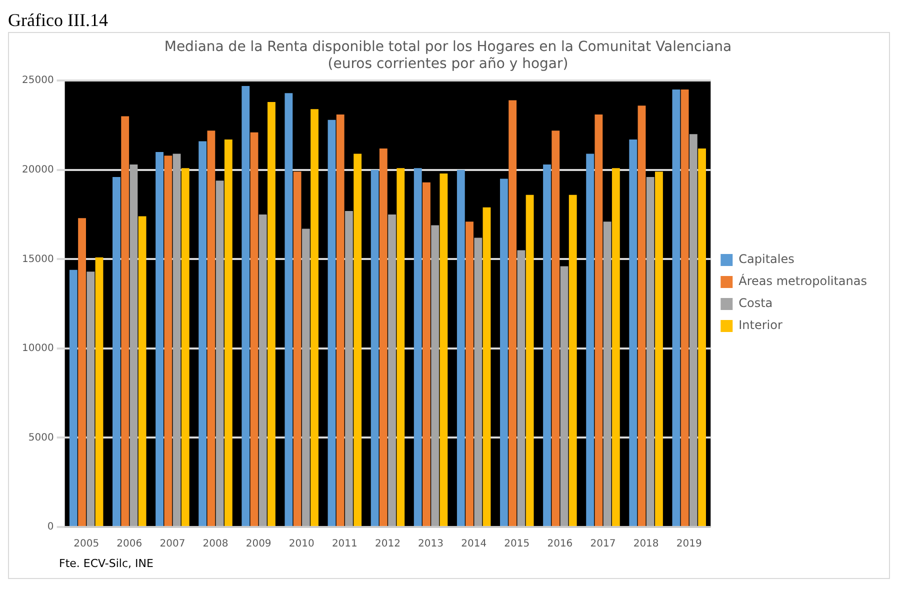 This screenshot has width=901, height=595. Describe the element at coordinates (38, 348) in the screenshot. I see `y-tick-label: 10000` at that location.